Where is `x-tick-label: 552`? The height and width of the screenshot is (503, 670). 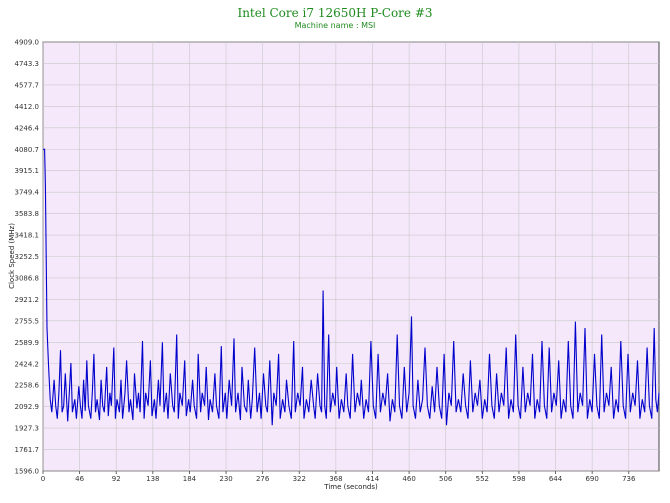 x-tick-label: 552 is located at coordinates (482, 479).